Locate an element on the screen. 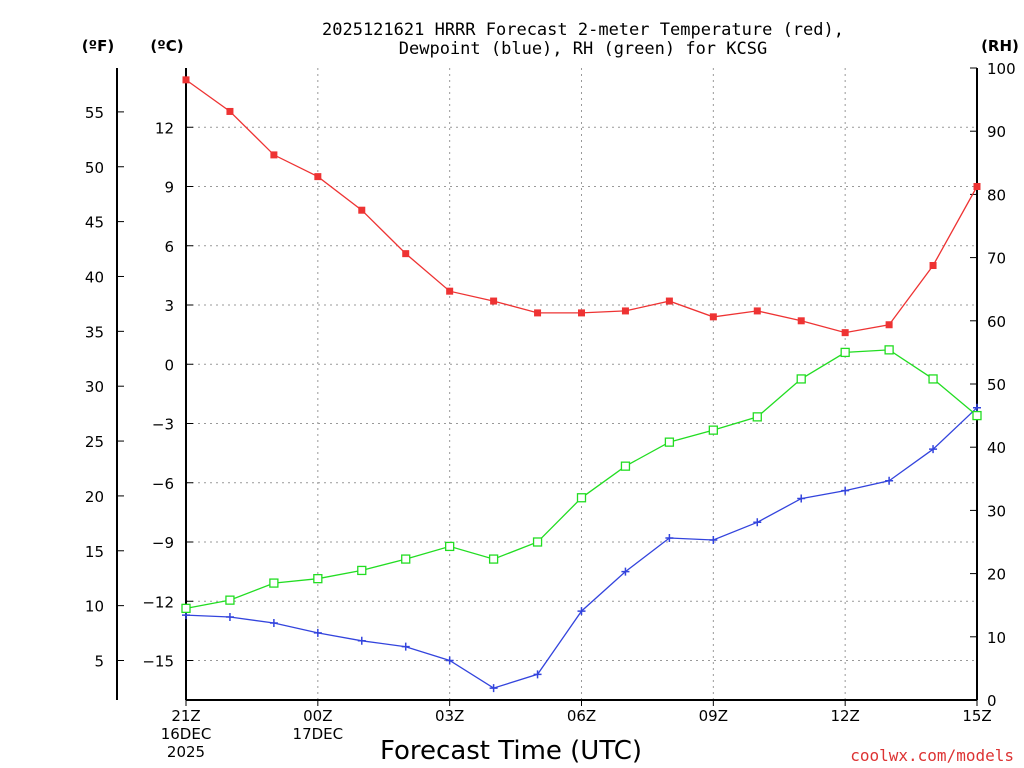 The height and width of the screenshot is (768, 1024). x-tick-label: 21Z is located at coordinates (185, 716).